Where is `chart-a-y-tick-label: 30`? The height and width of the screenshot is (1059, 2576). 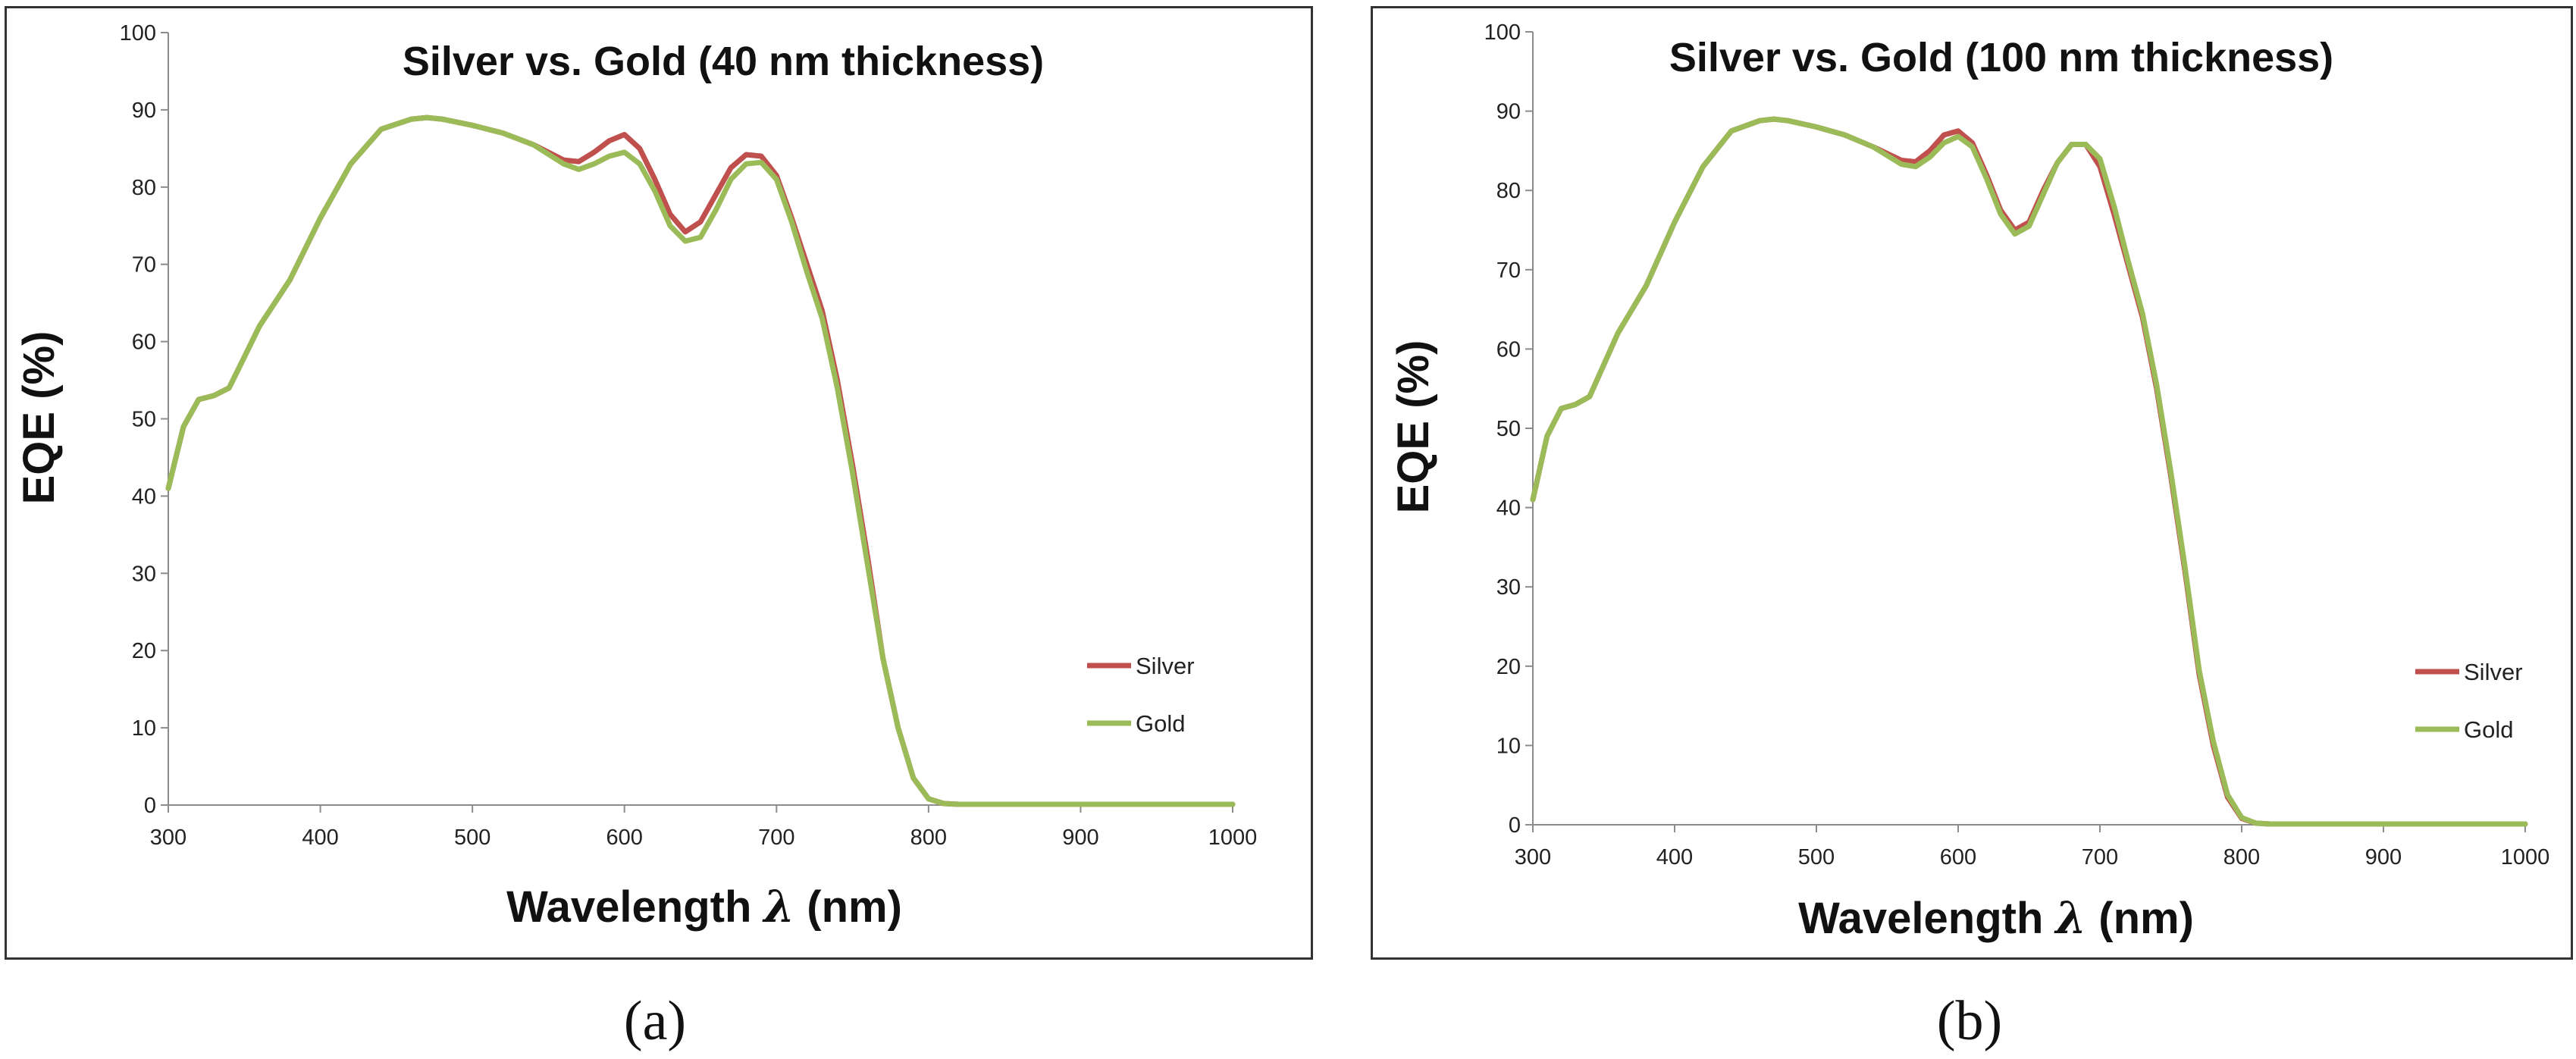
chart-a-y-tick-label: 30 is located at coordinates (144, 574).